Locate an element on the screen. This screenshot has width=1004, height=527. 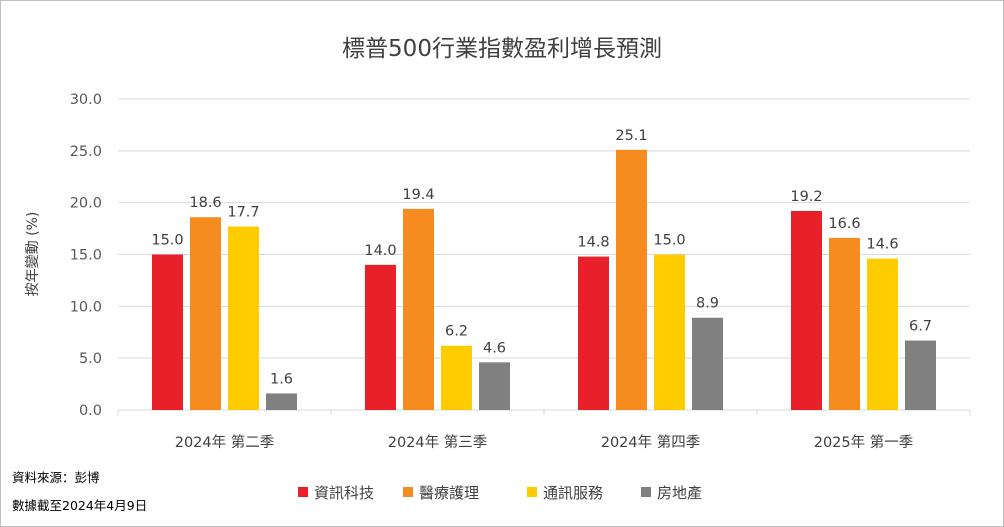
y-axis-label: 按年變動 (%) is located at coordinates (33, 254).